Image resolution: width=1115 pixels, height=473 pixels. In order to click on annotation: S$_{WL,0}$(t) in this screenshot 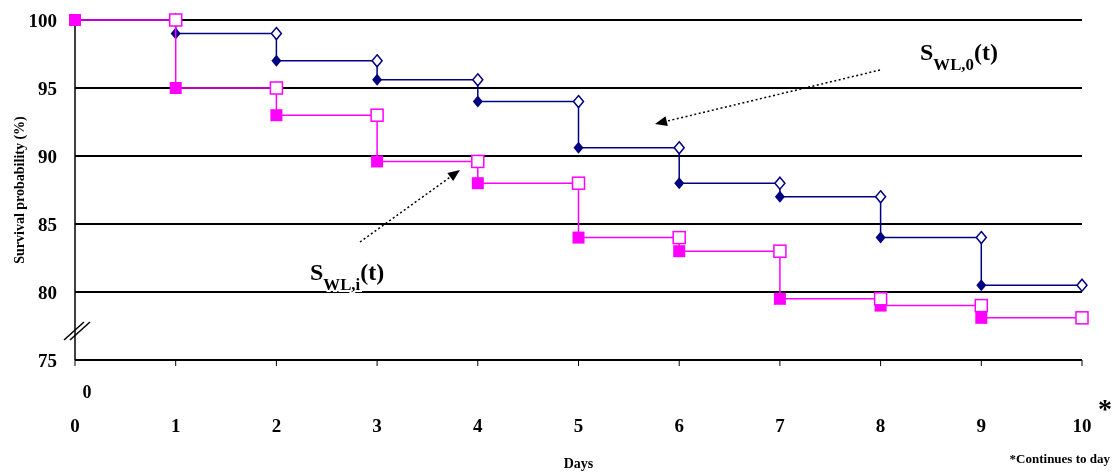, I will do `click(959, 56)`.